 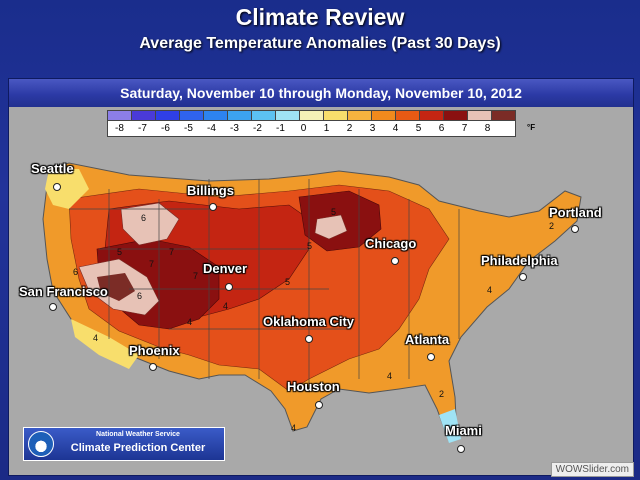 What do you see at coordinates (395, 128) in the screenshot?
I see `legend-label: 4` at bounding box center [395, 128].